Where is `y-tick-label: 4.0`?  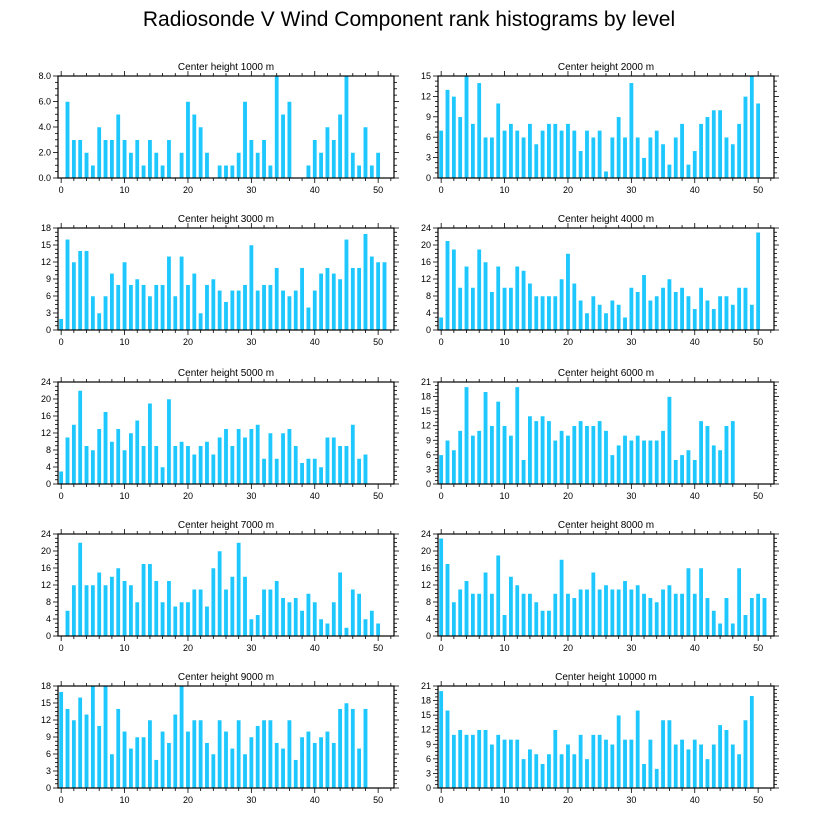 y-tick-label: 4.0 is located at coordinates (44, 127).